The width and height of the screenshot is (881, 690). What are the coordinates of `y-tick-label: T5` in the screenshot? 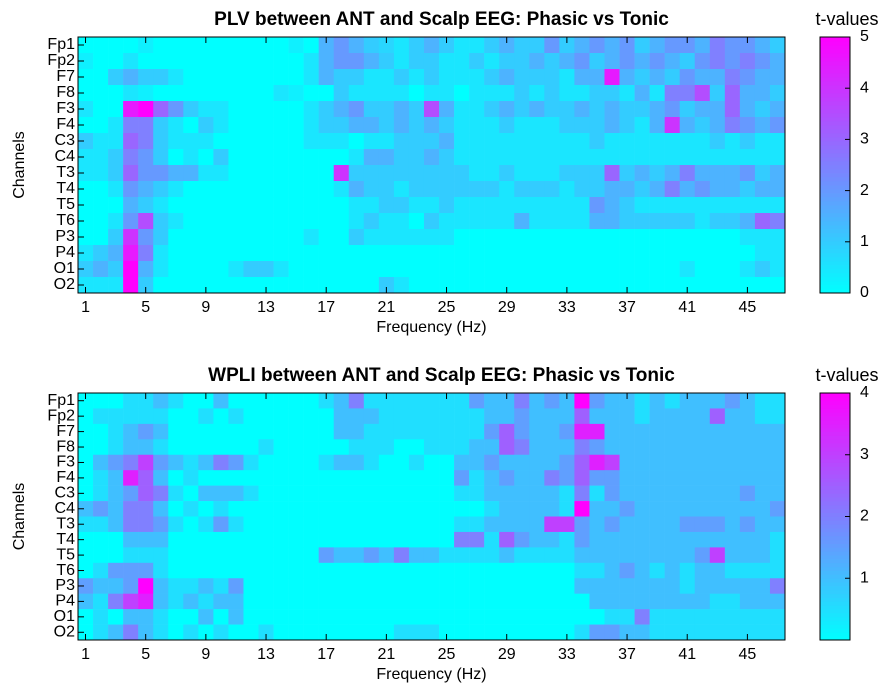 It's located at (65, 554).